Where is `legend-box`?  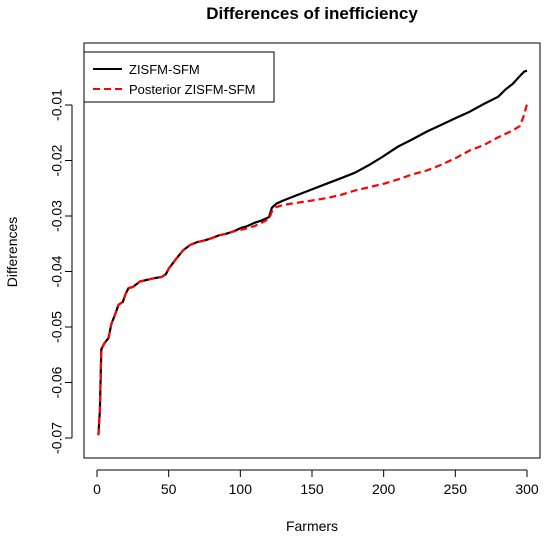 legend-box is located at coordinates (179, 77).